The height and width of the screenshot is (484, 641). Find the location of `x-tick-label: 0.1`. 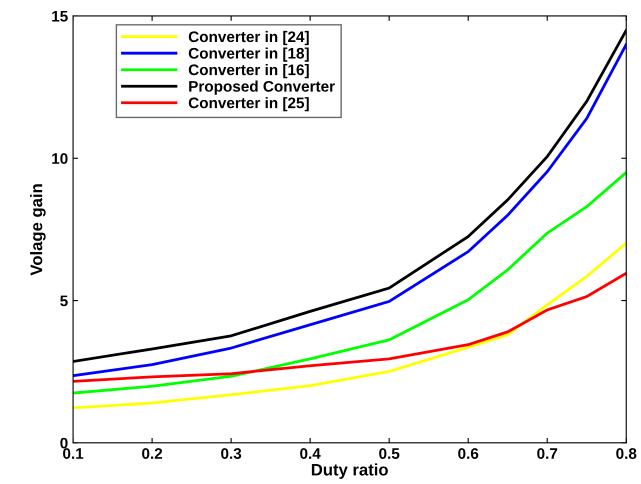

x-tick-label: 0.1 is located at coordinates (73, 453).